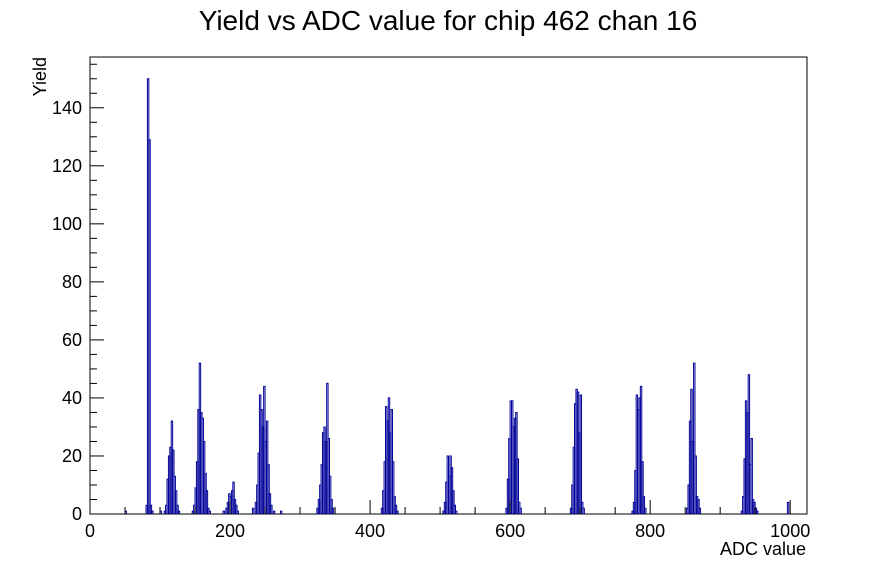 This screenshot has width=896, height=572. Describe the element at coordinates (77, 514) in the screenshot. I see `y-tick-label: 0` at that location.